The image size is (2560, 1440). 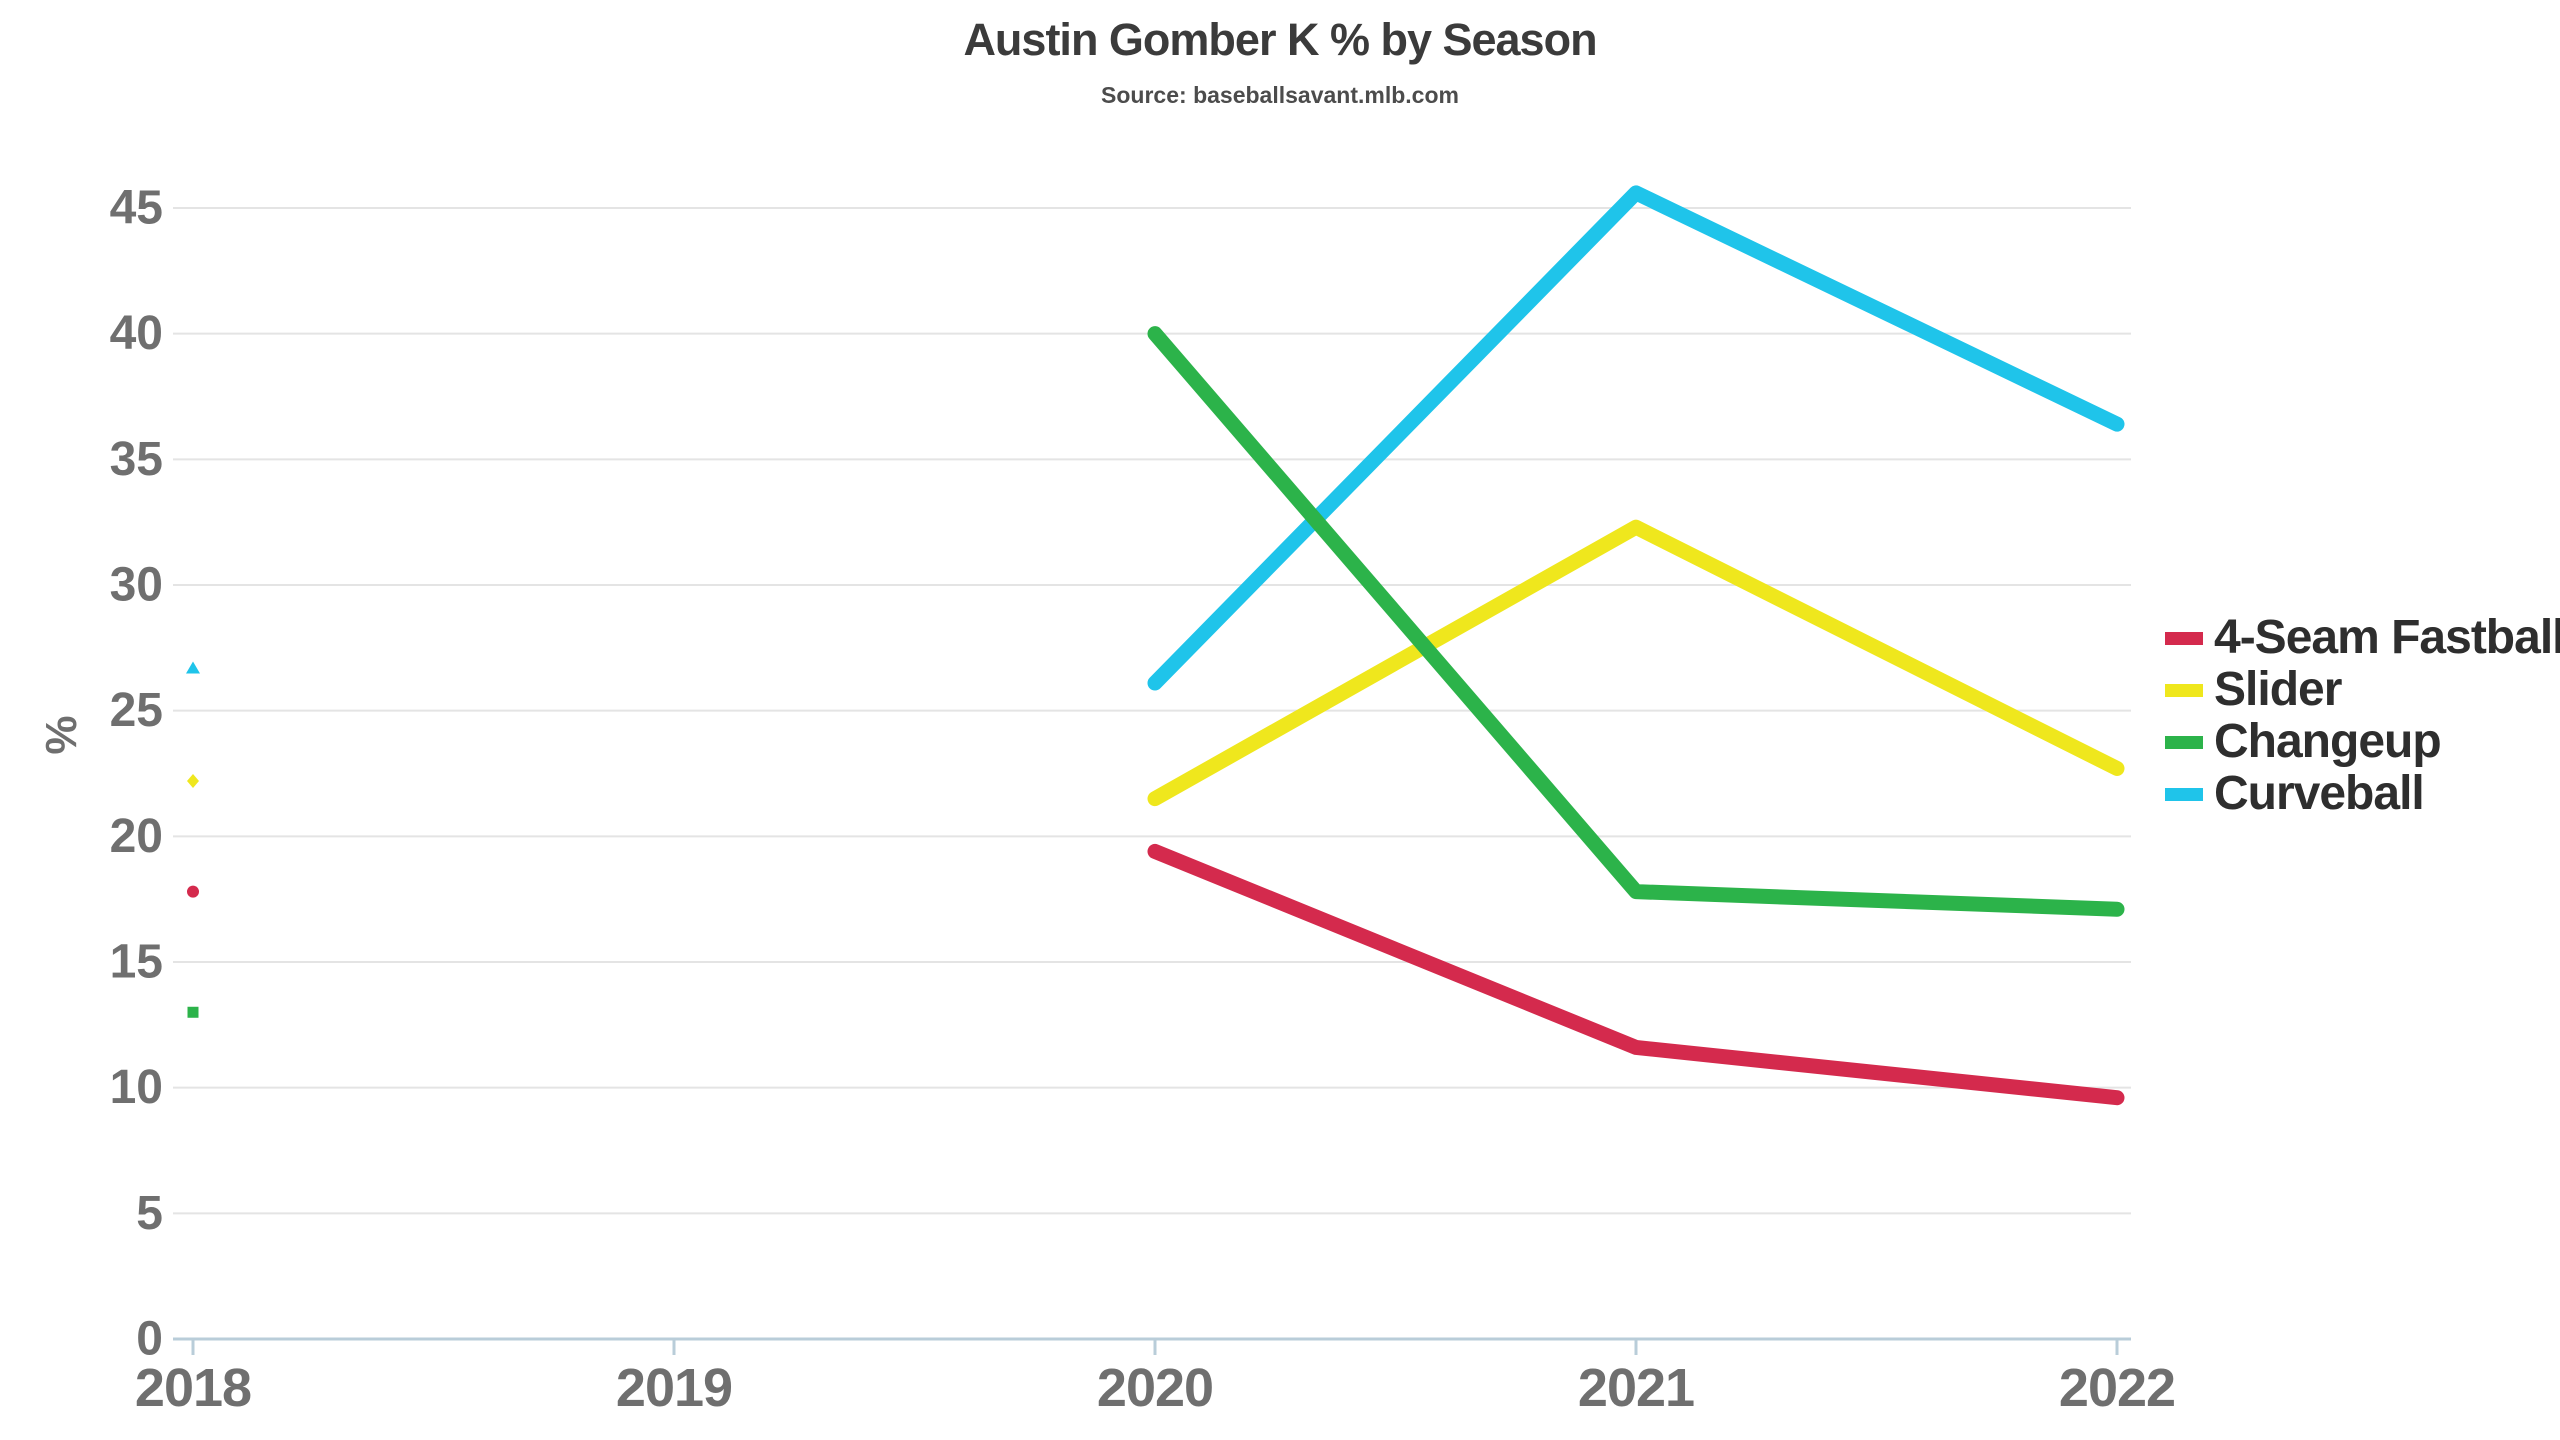 I want to click on x-tick-label: 2021, so click(x=1636, y=1388).